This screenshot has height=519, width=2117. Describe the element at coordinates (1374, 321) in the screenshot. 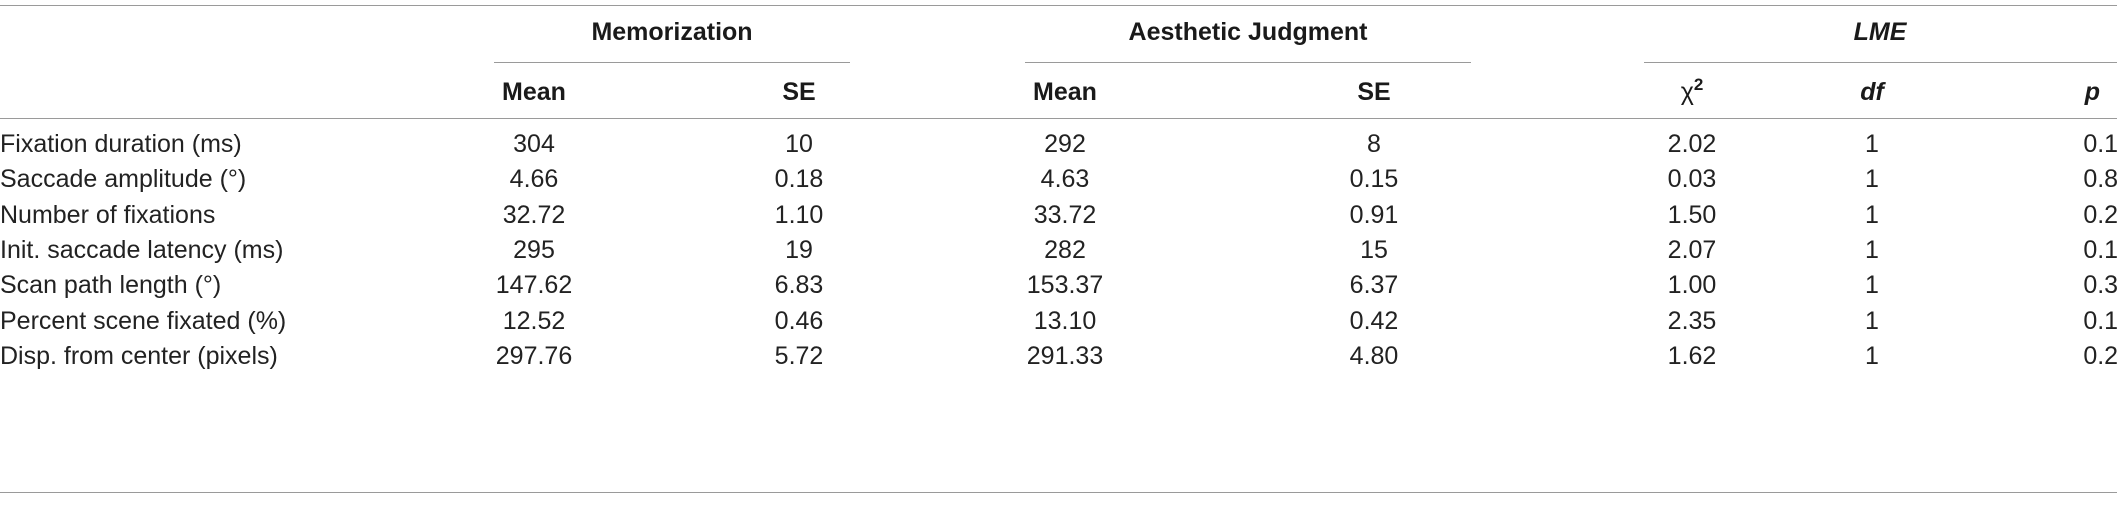

I see `table-cell-aes-se: 0.42` at that location.